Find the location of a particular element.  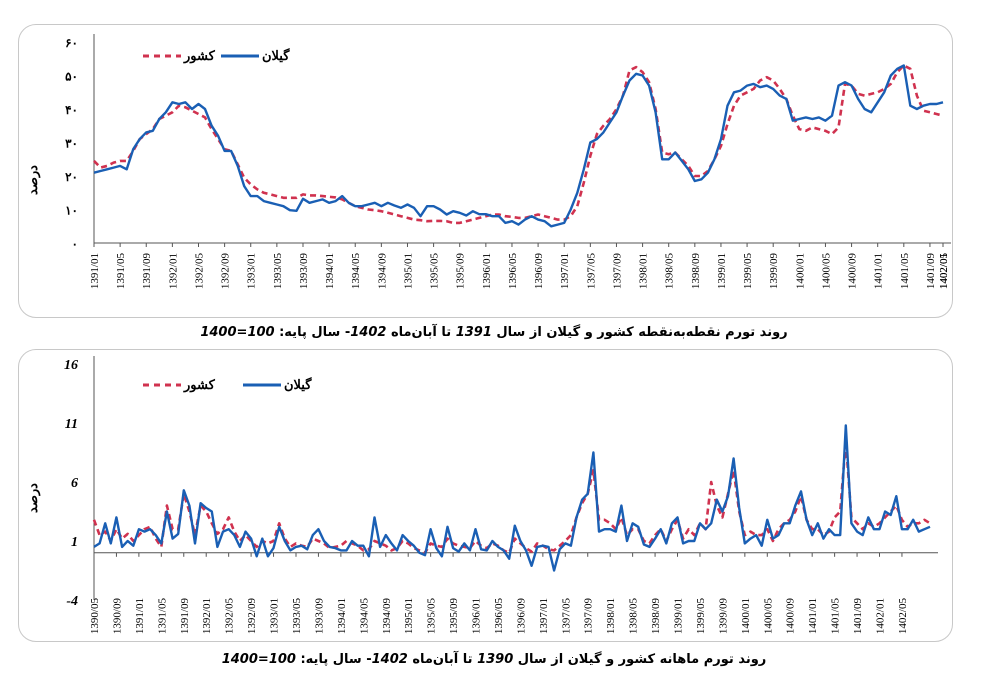

y-tick-label: ۵۰ is located at coordinates (71, 77).